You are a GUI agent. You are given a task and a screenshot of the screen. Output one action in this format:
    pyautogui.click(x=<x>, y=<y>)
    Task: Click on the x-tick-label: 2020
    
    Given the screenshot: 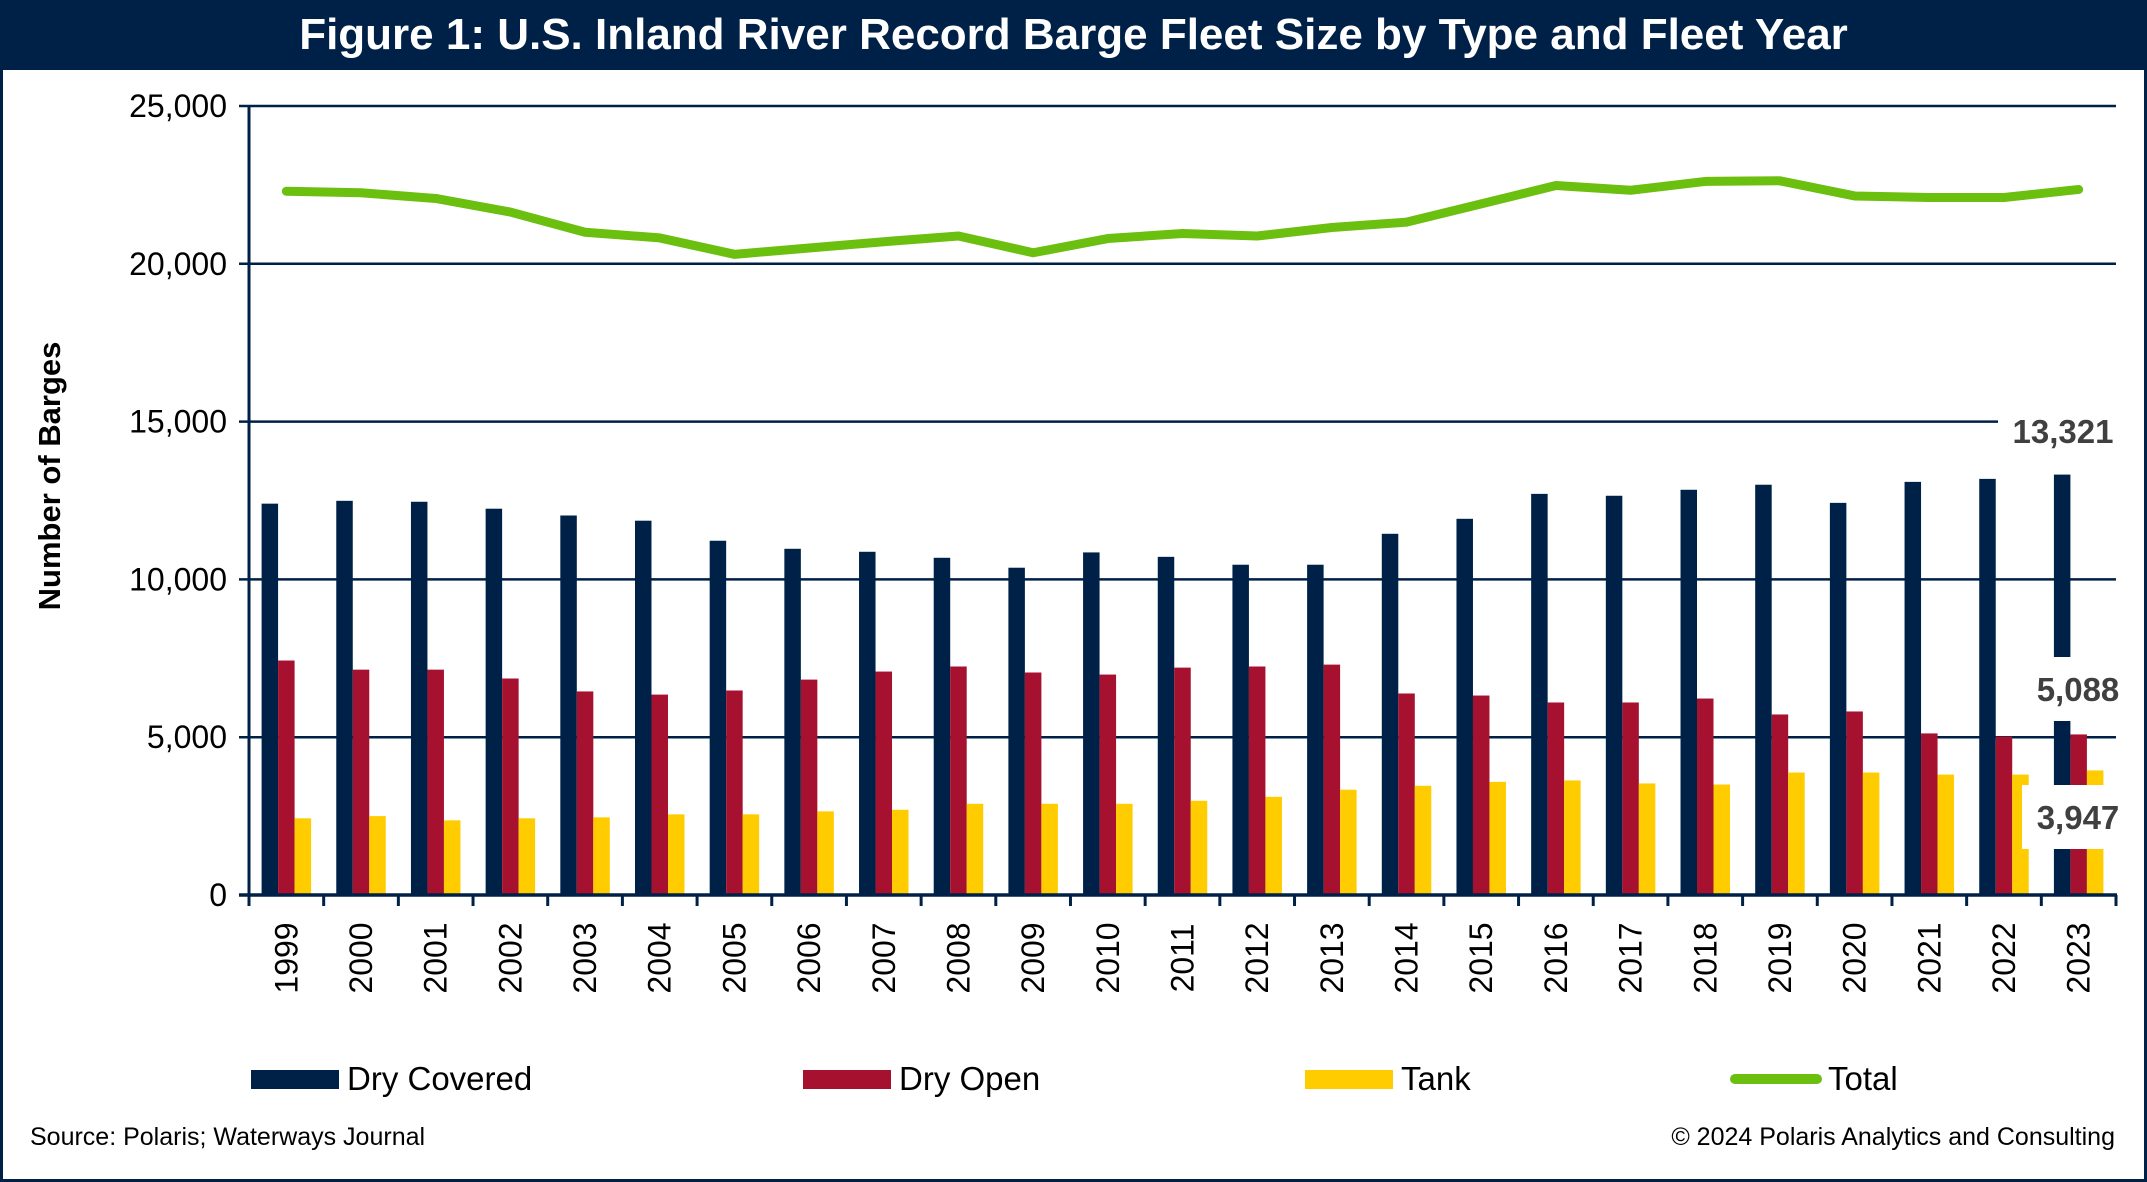 What is the action you would take?
    pyautogui.click(x=1855, y=957)
    